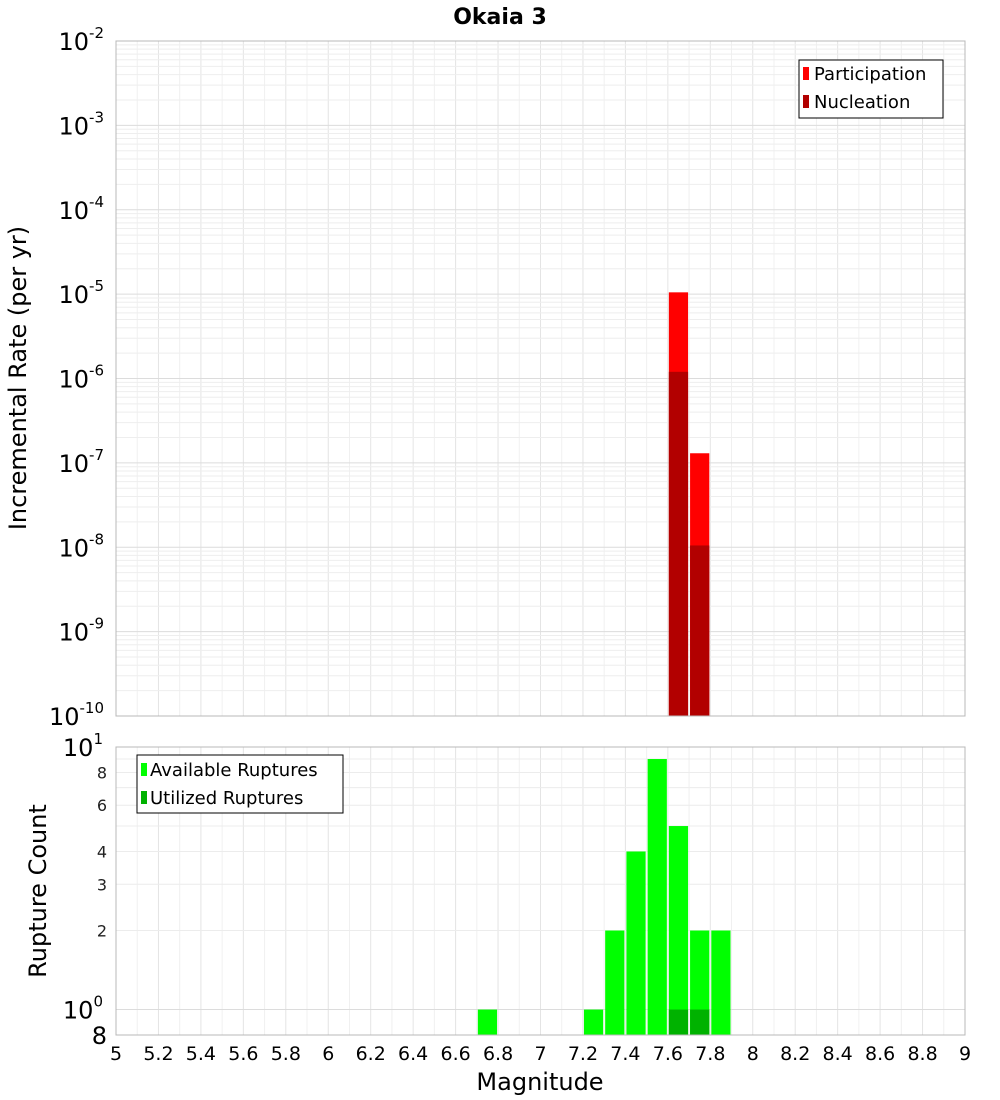  Describe the element at coordinates (96, 33) in the screenshot. I see `rate-y-tick-exponent: -2` at that location.